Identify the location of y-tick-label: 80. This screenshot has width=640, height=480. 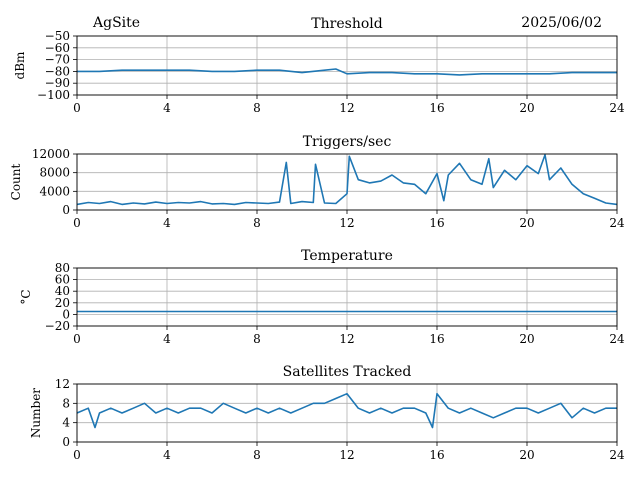
(62, 268).